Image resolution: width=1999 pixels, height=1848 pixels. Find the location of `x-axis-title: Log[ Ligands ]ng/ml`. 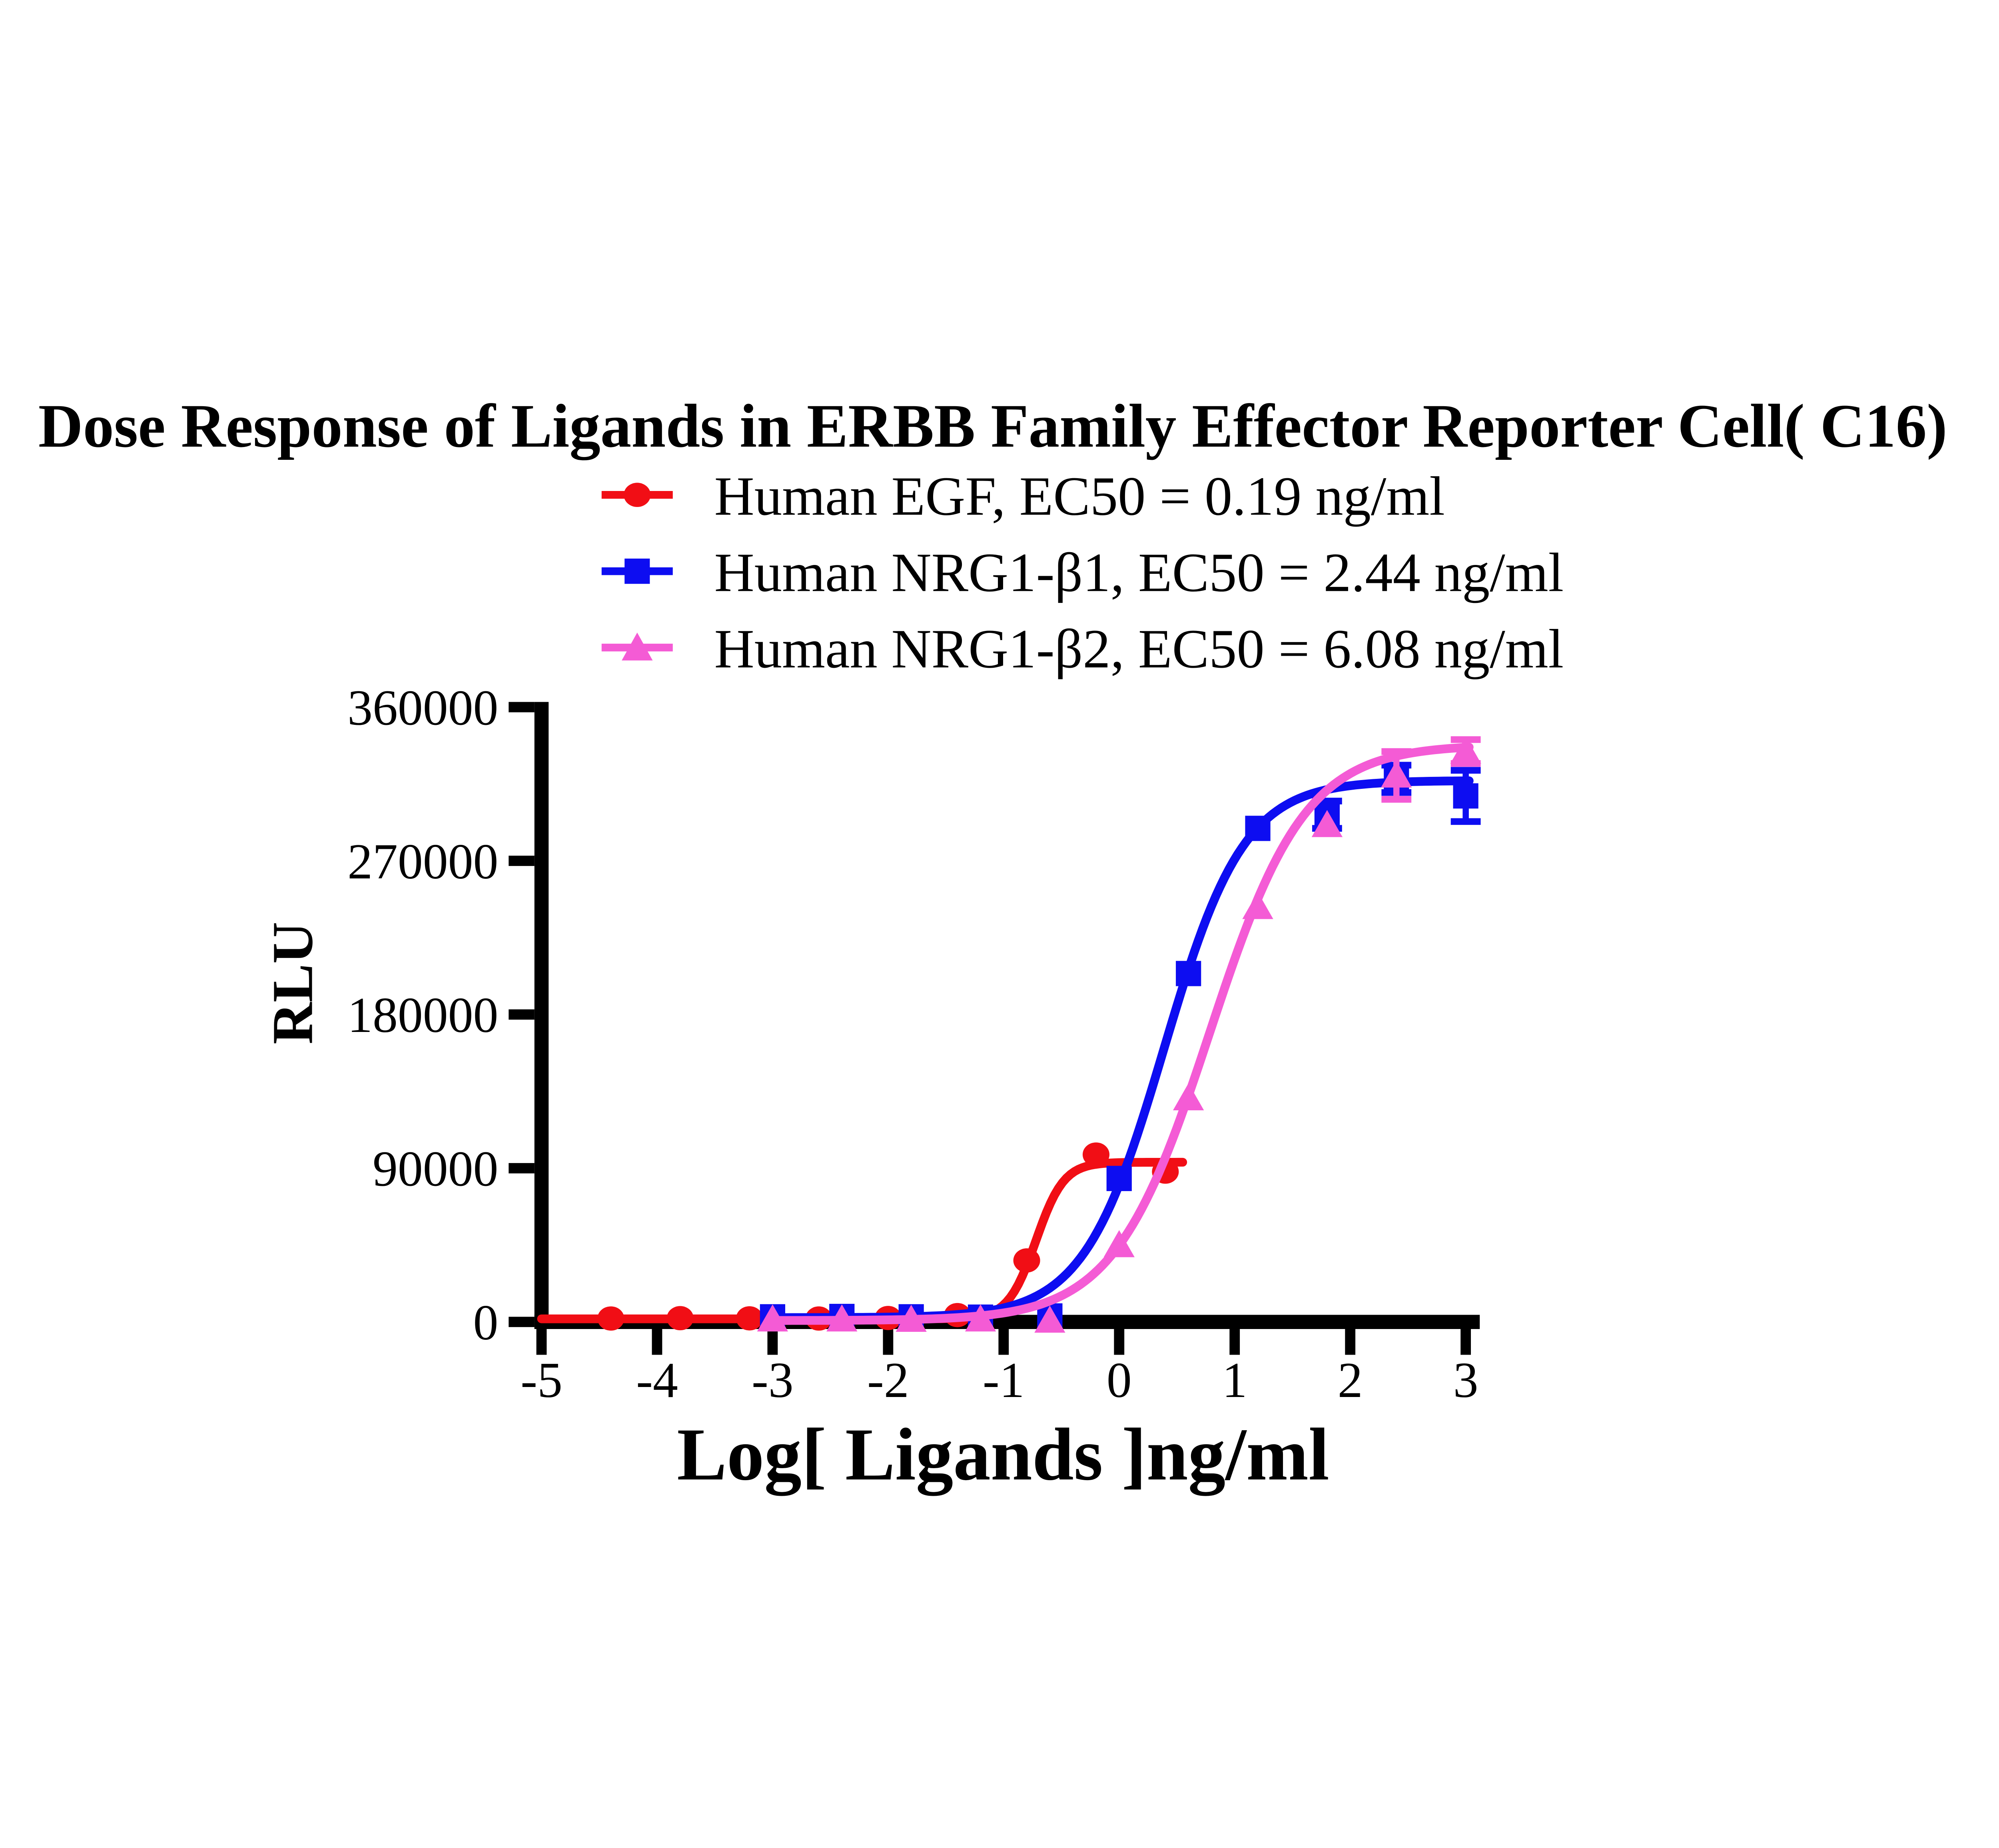

x-axis-title: Log[ Ligands ]ng/ml is located at coordinates (1003, 1454).